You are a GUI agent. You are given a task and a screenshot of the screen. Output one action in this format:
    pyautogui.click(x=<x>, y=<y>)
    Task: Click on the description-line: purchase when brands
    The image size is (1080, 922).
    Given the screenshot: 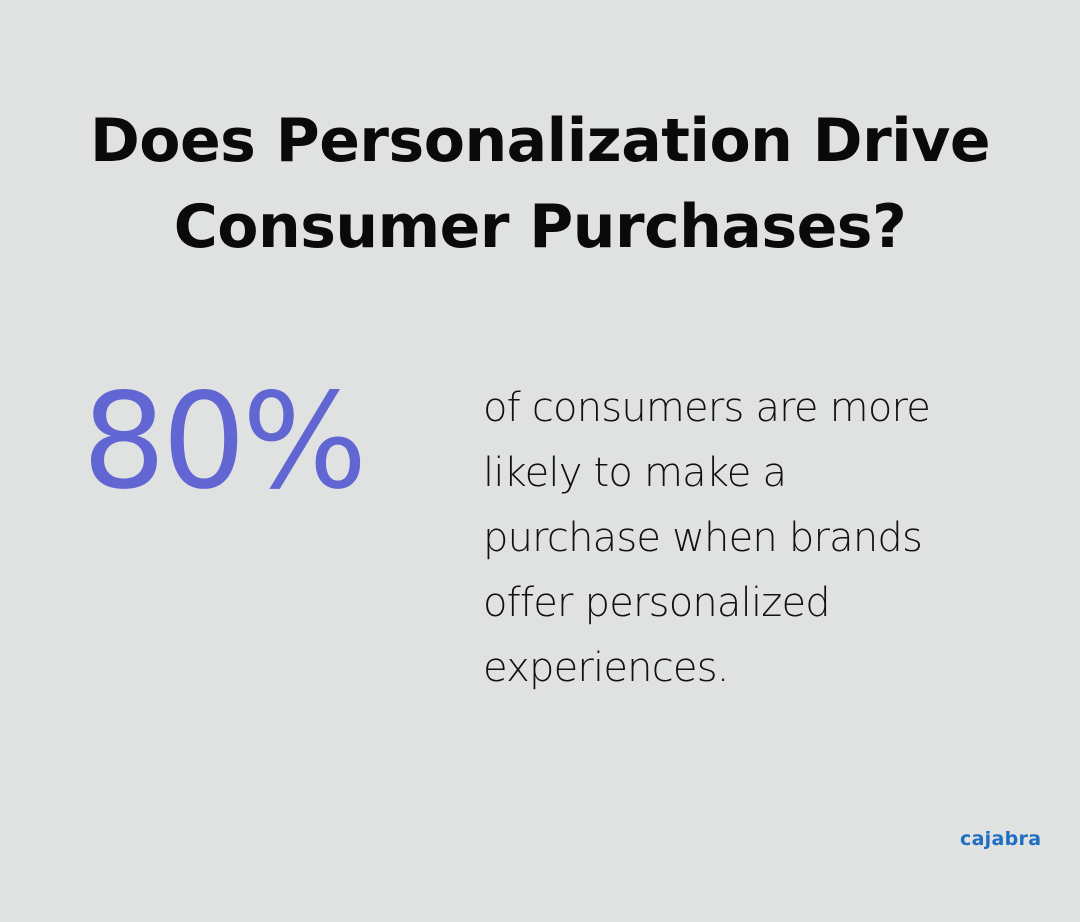 What is the action you would take?
    pyautogui.click(x=703, y=538)
    